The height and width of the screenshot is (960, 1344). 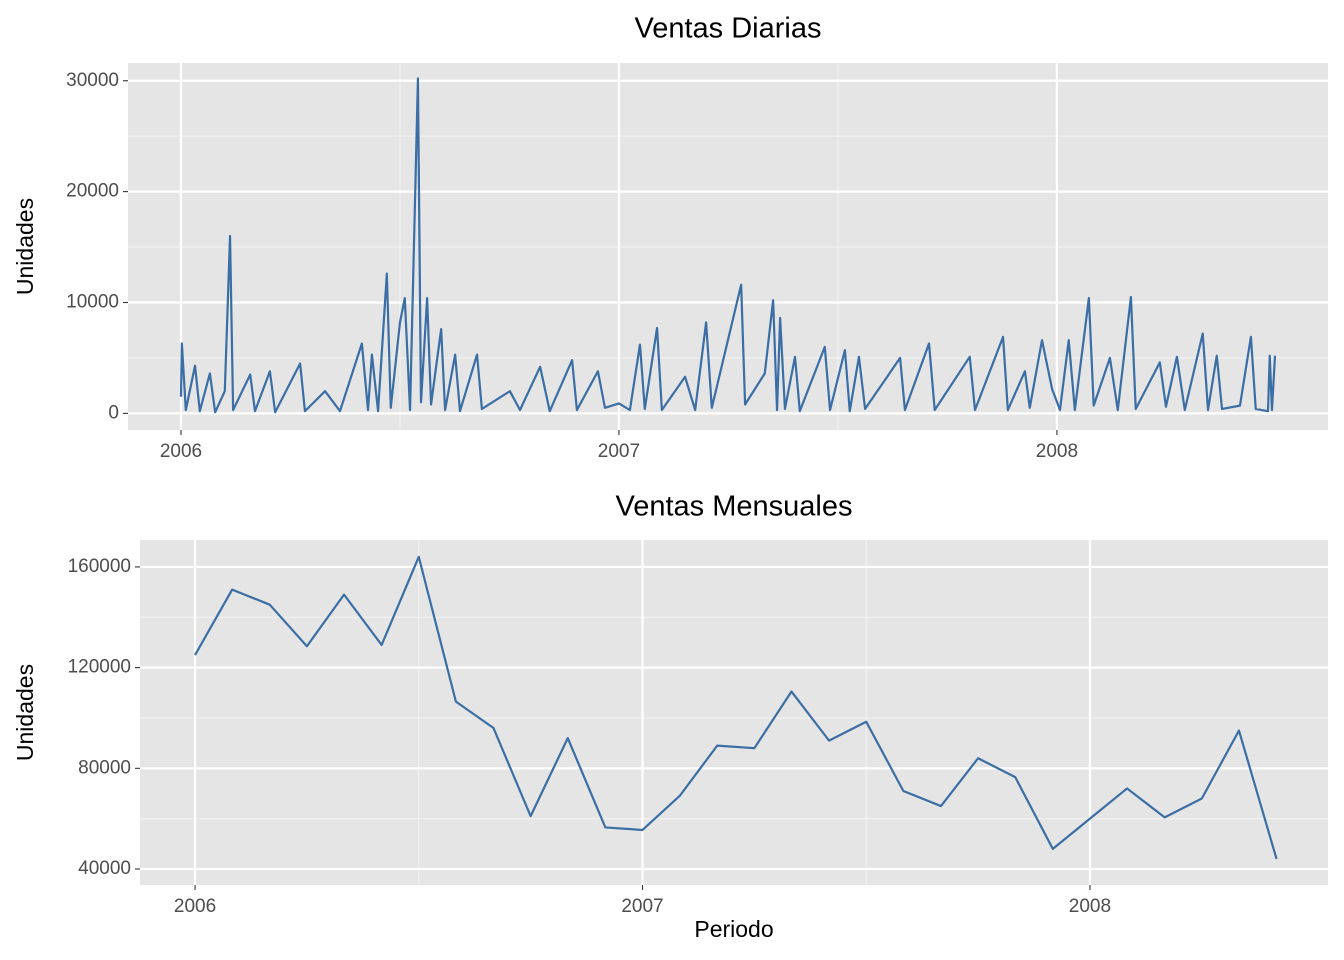 I want to click on y-tick-label: 10000, so click(x=92, y=302).